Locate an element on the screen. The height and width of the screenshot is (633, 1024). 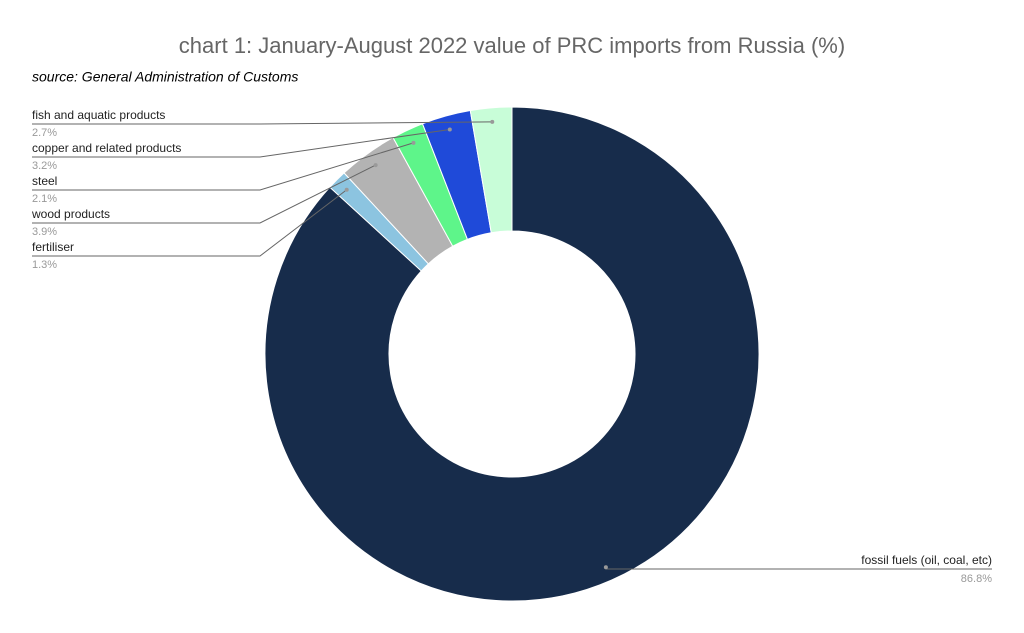
slice-label: wood products is located at coordinates (70, 214).